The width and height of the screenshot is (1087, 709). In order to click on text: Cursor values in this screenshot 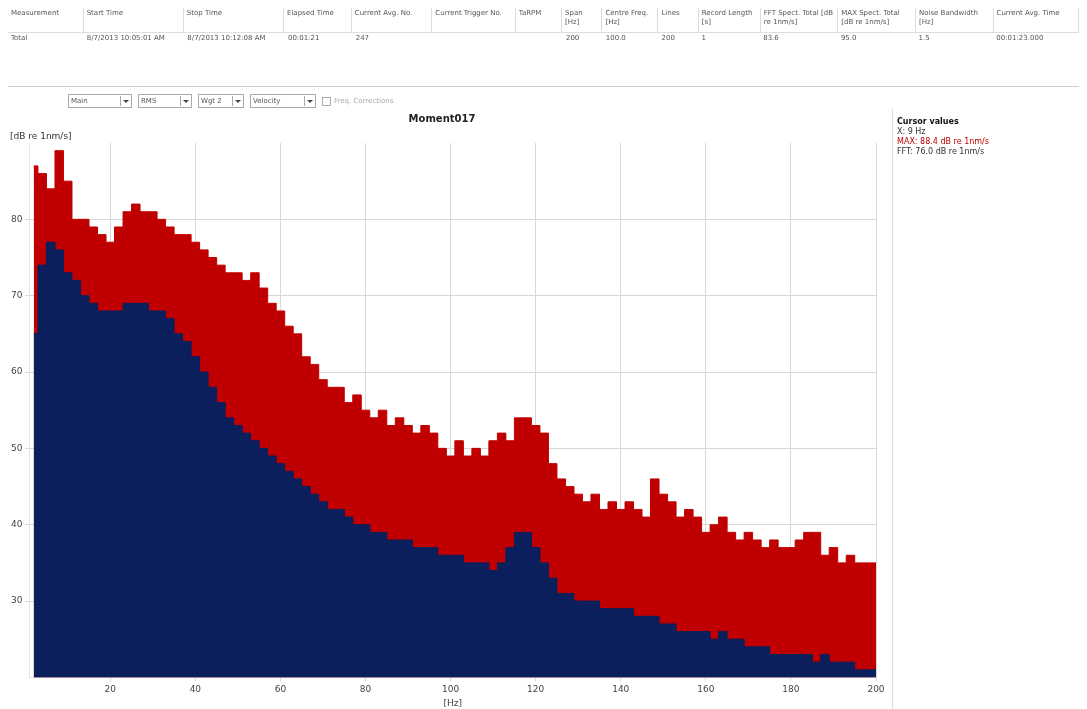, I will do `click(928, 122)`.